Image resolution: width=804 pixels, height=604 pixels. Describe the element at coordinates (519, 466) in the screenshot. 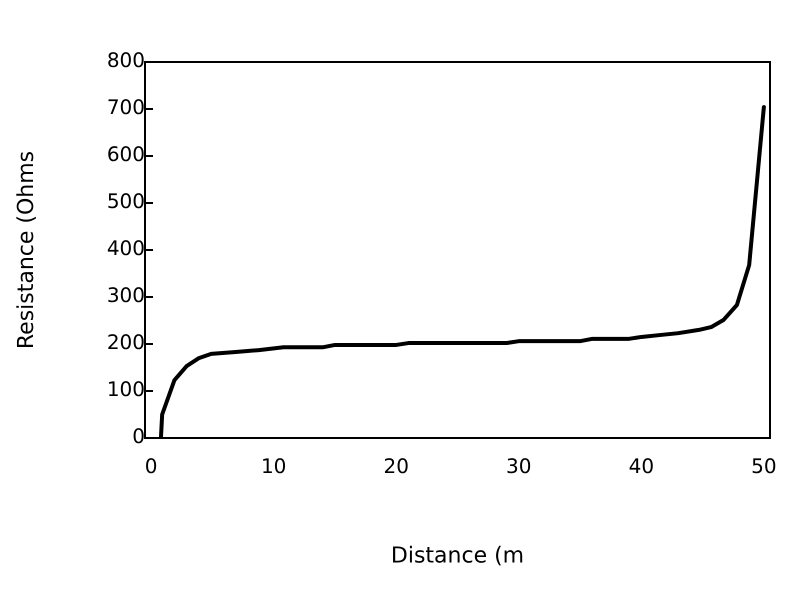

I see `x-tick-label: 30` at that location.